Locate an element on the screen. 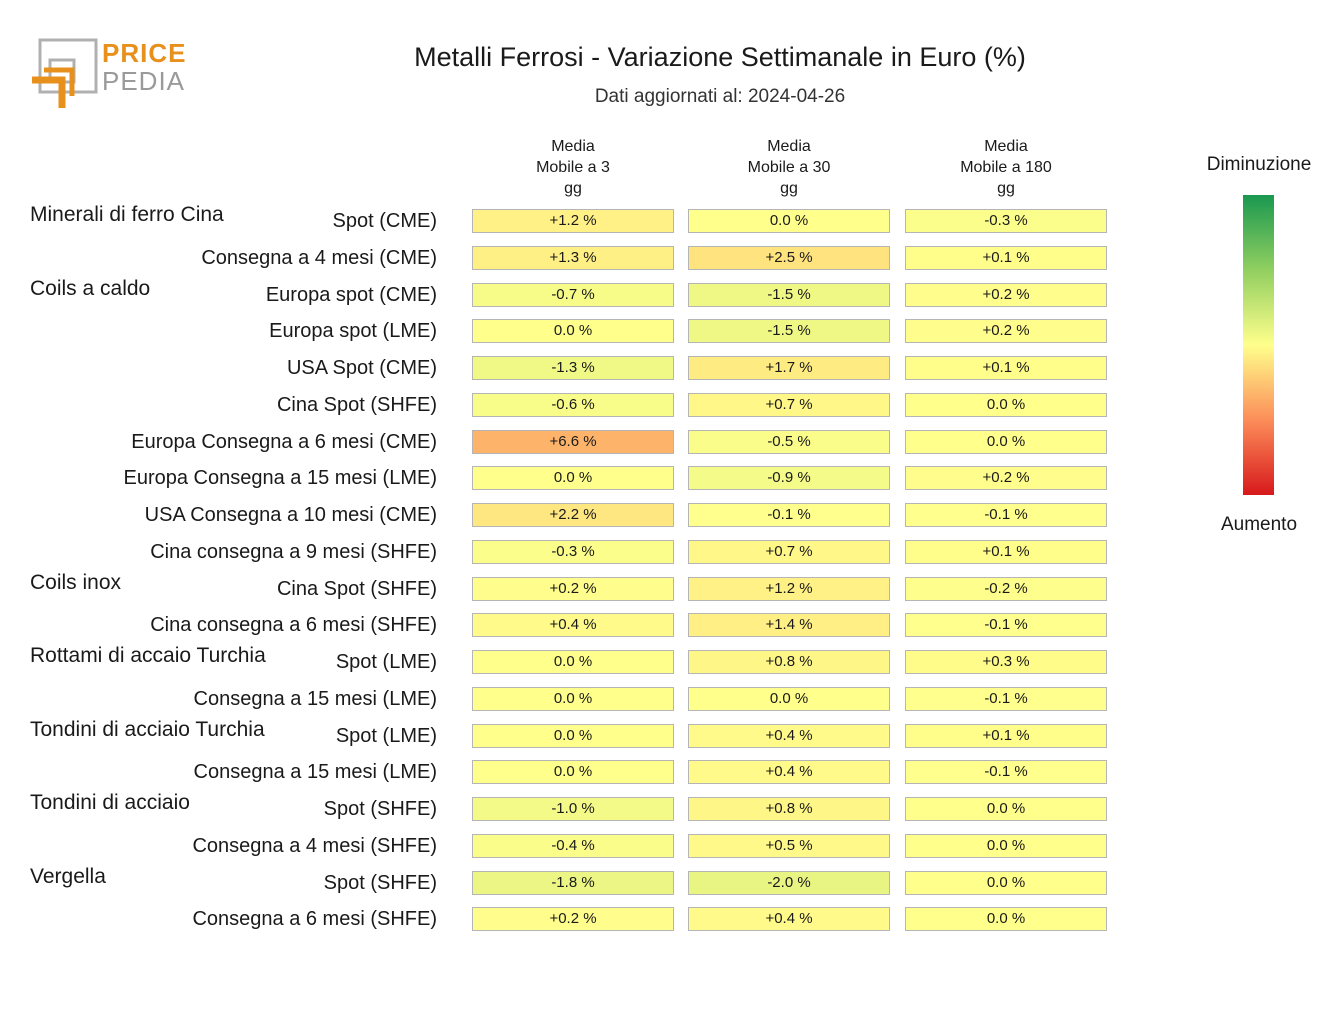  row-label: Europa spot (CME) is located at coordinates (351, 294).